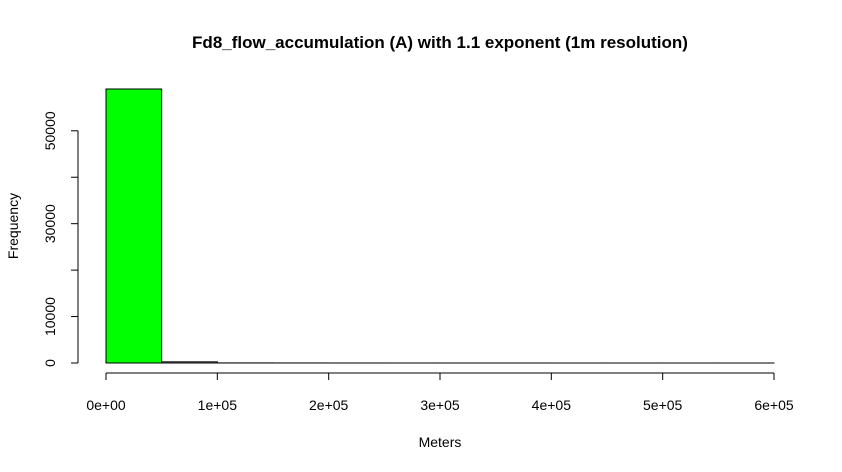 This screenshot has width=842, height=472. I want to click on x-axis-label: Meters, so click(440, 442).